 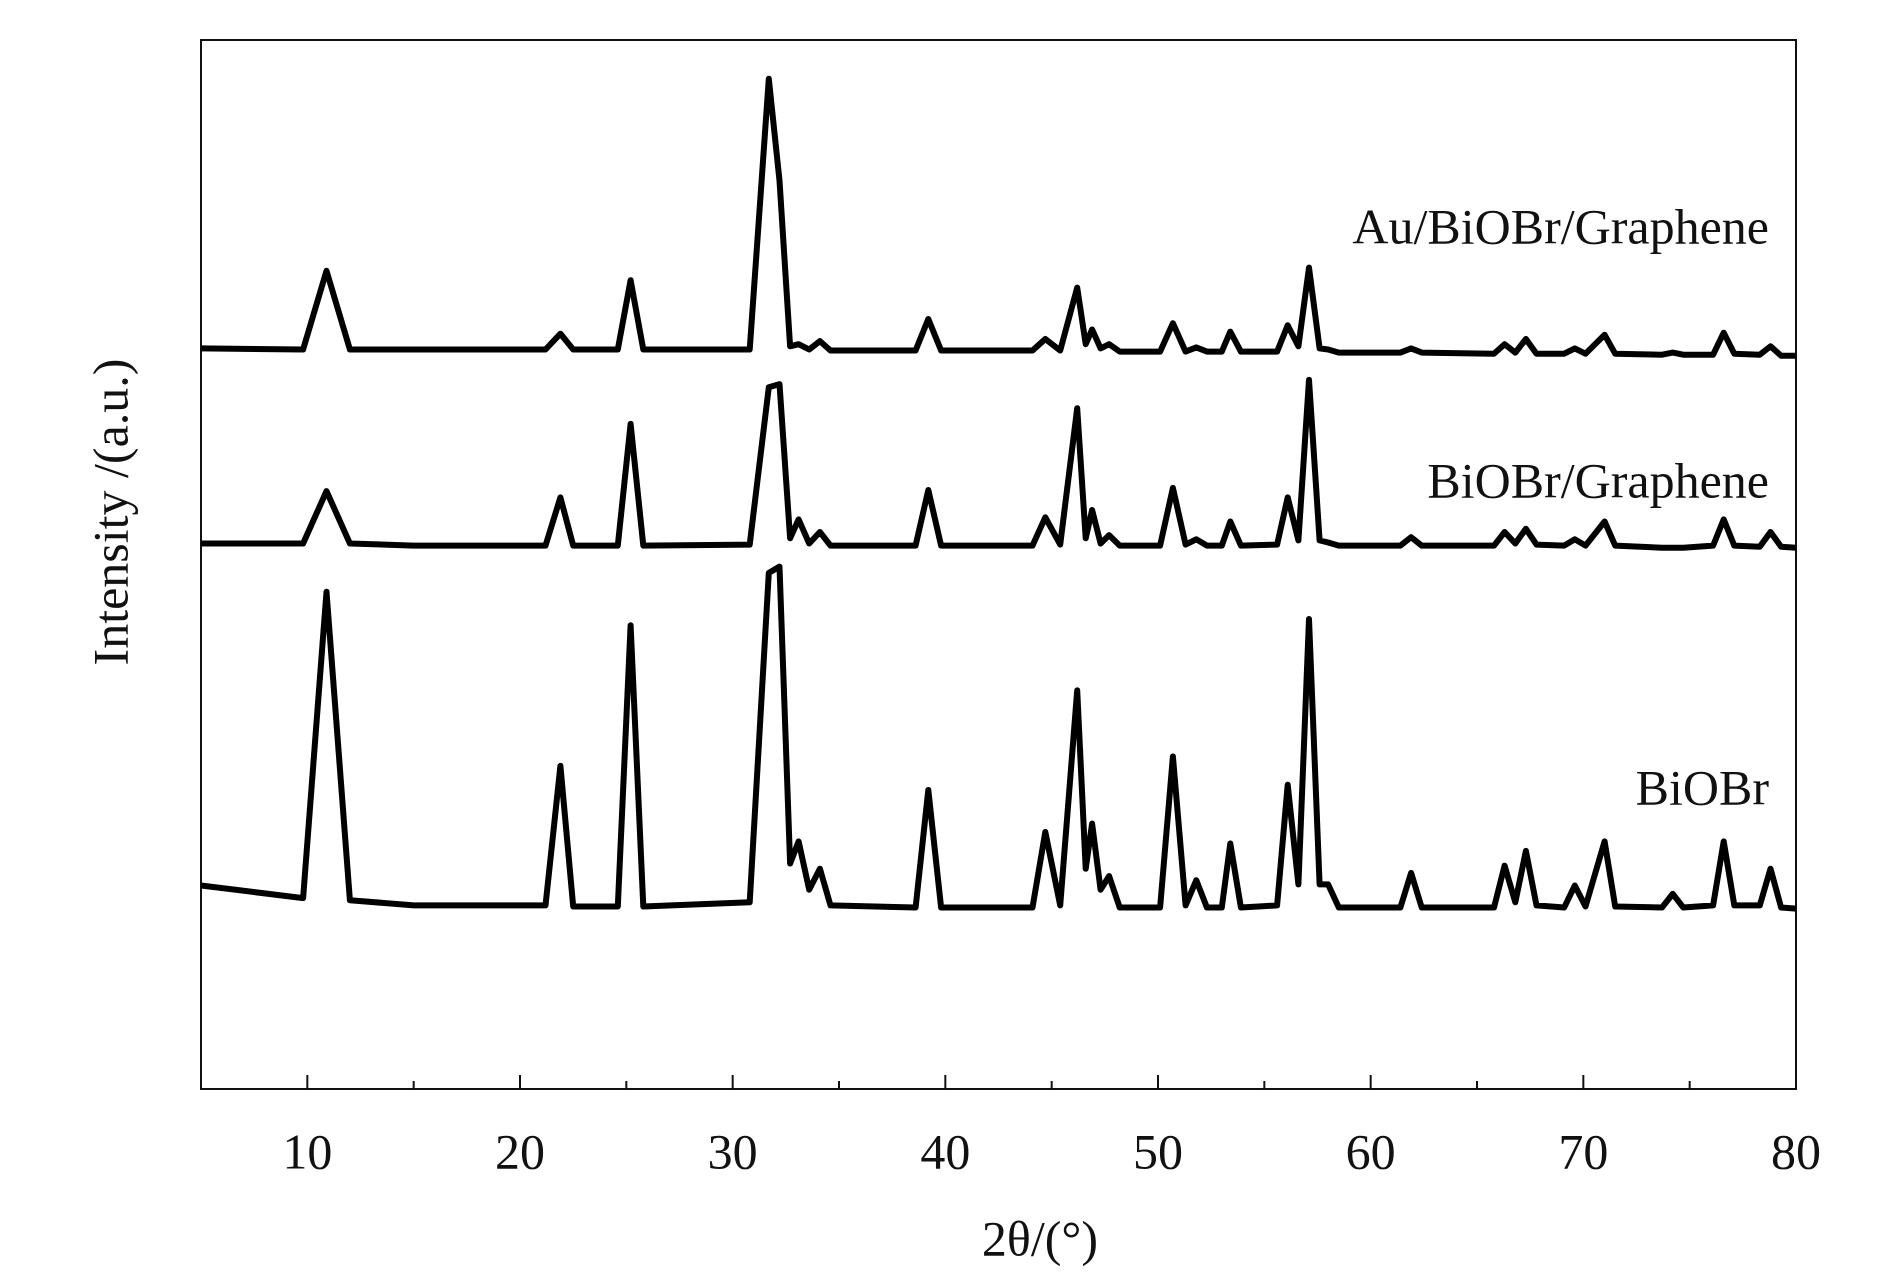 I want to click on x-tick-label: 80, so click(x=1796, y=1151).